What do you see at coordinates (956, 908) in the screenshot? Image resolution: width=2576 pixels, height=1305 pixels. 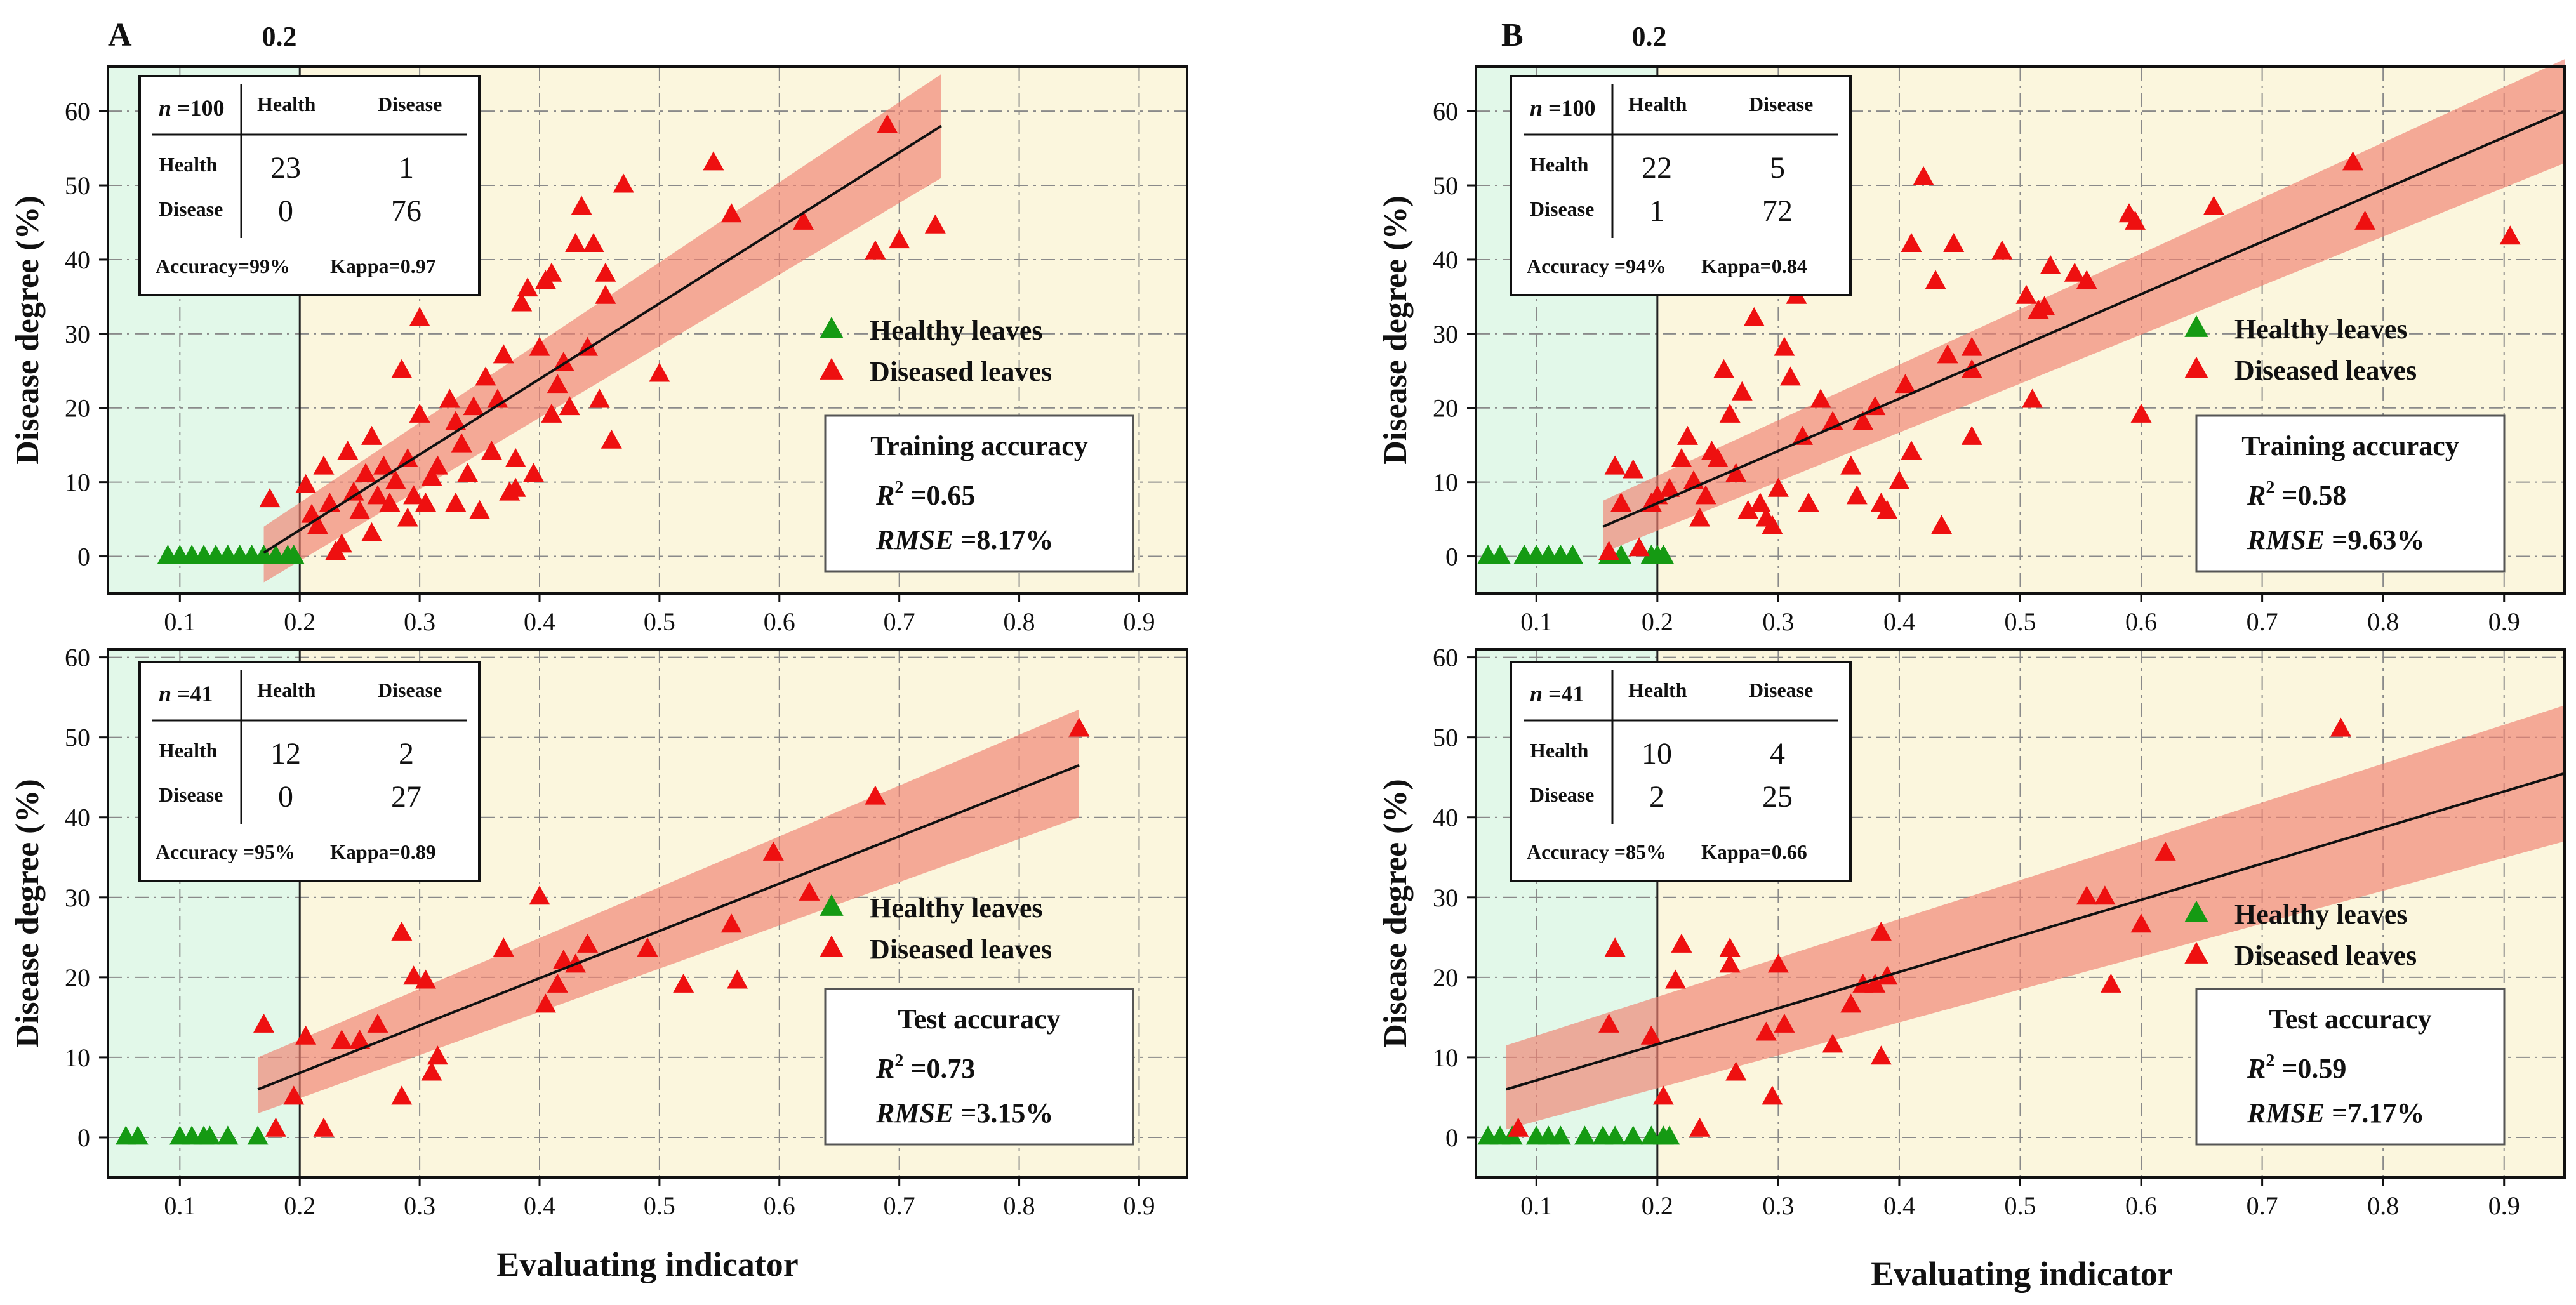 I see `legend-healthy-label: Healthy leaves` at bounding box center [956, 908].